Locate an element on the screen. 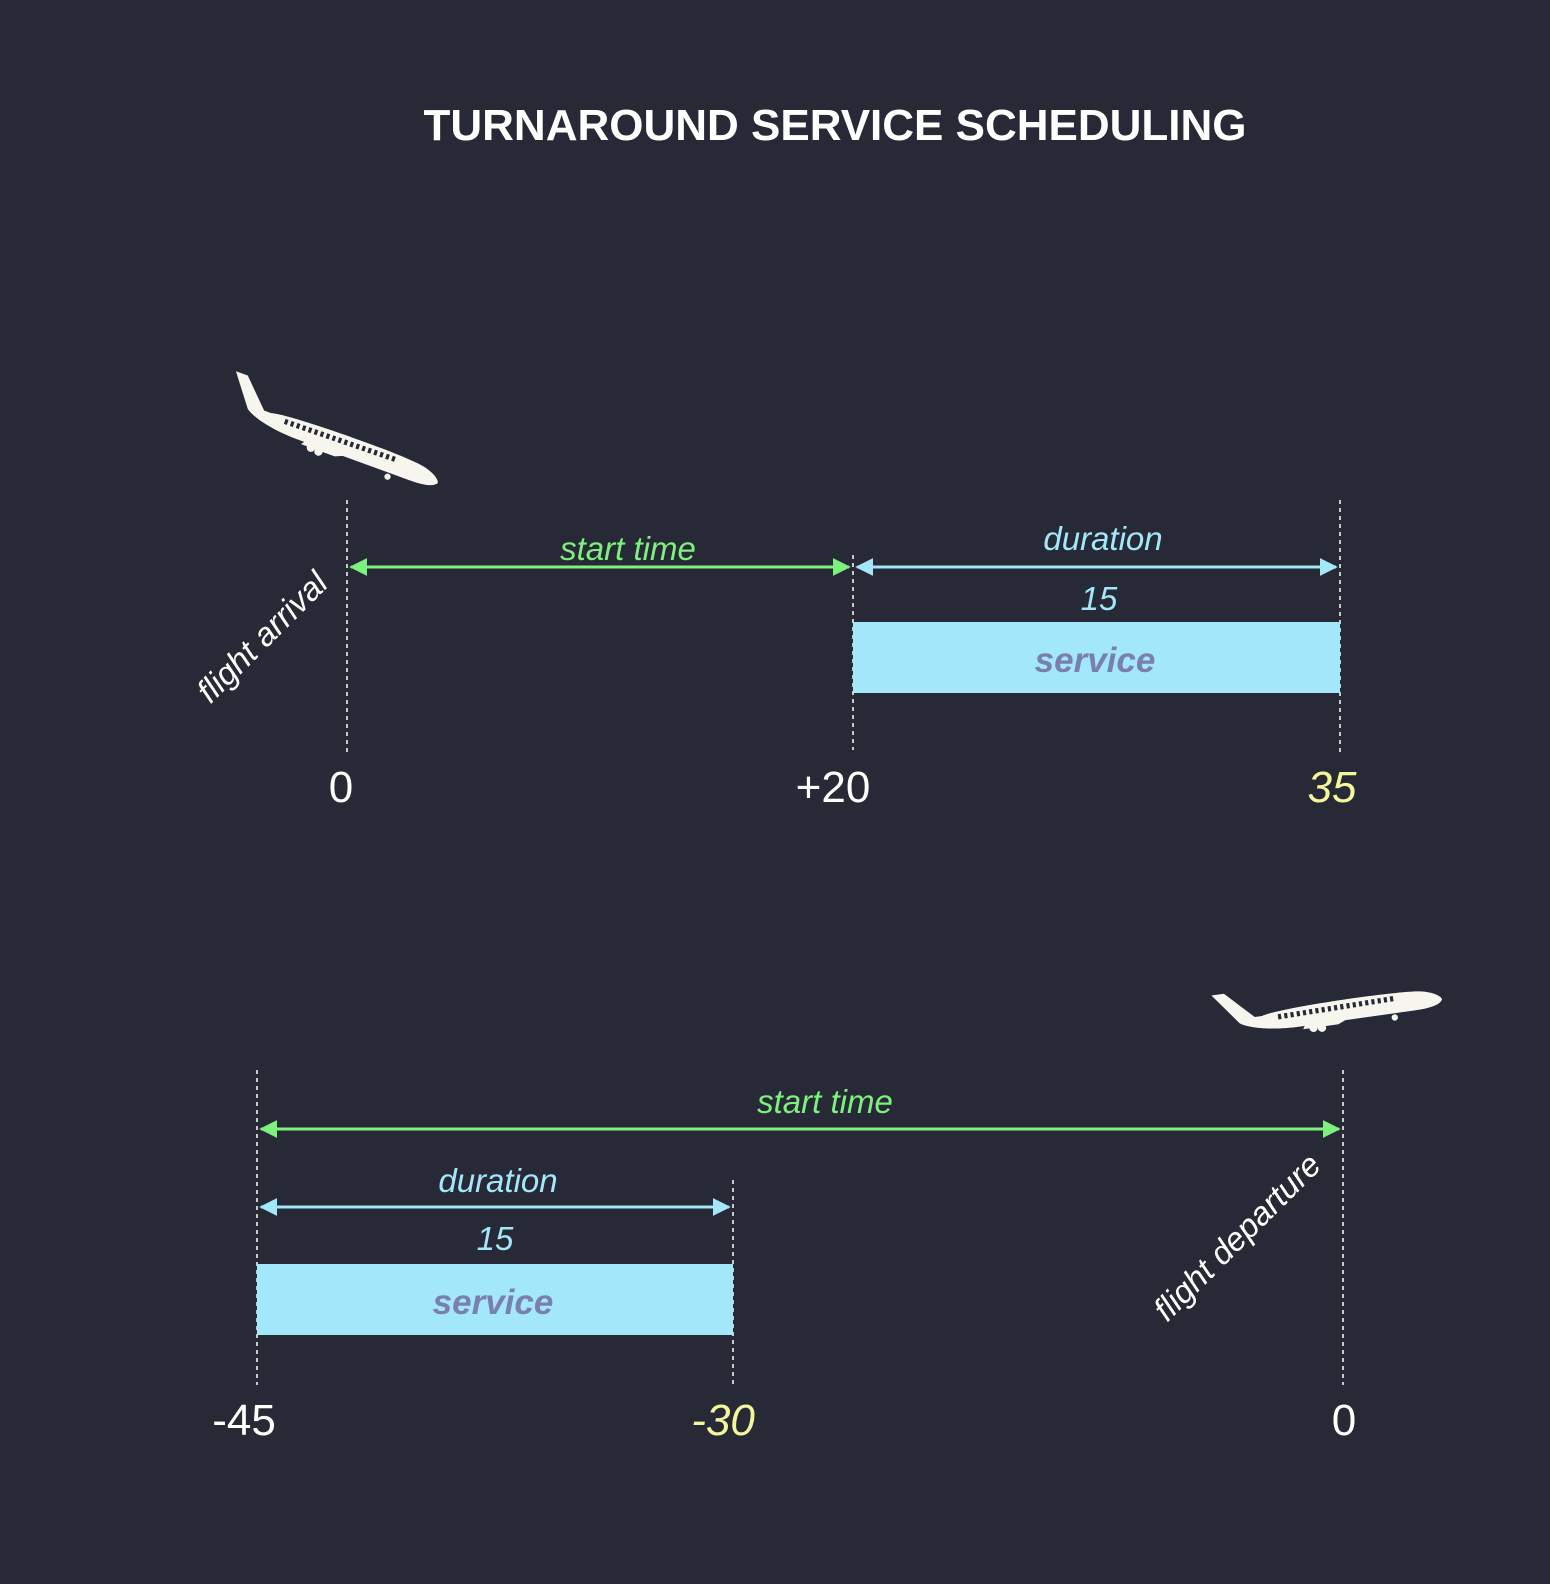 Image resolution: width=1550 pixels, height=1584 pixels. airplane-takeoff-icon is located at coordinates (1327, 1005).